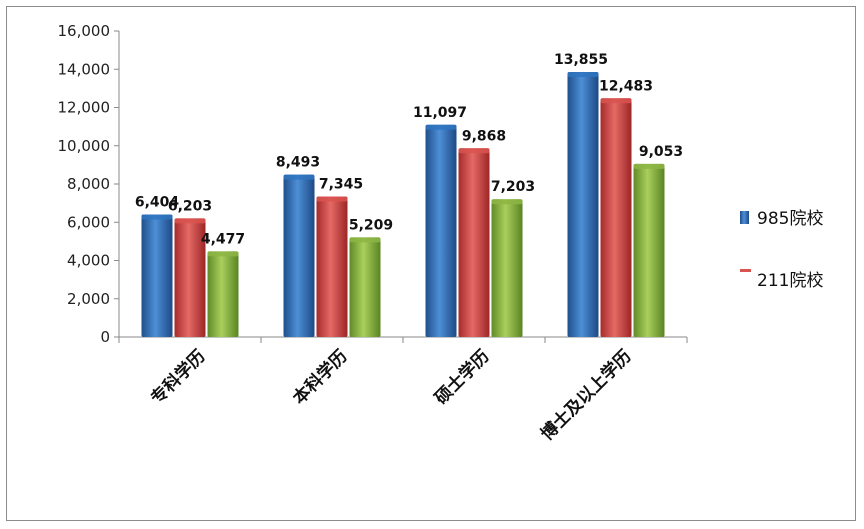 This screenshot has height=529, width=864. I want to click on y-tick-label: 14,000, so click(84, 69).